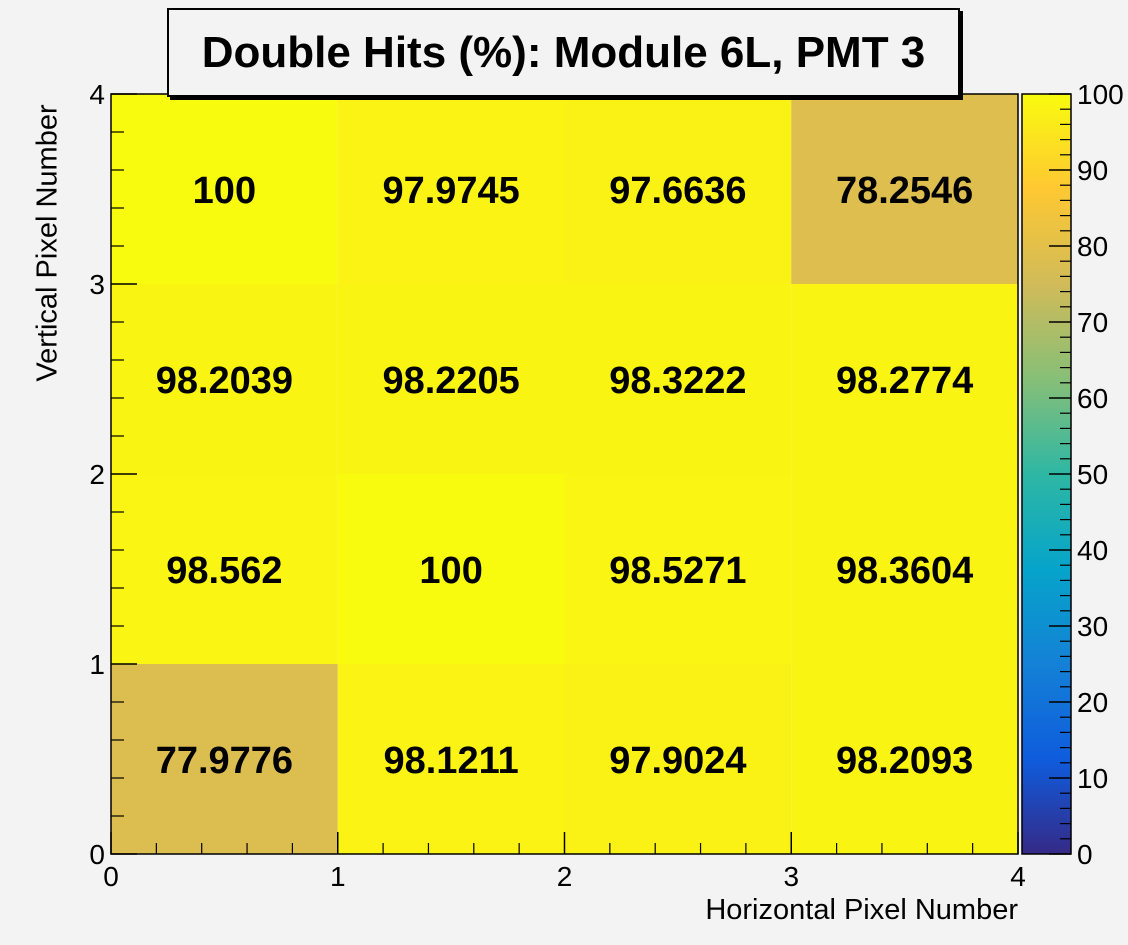 This screenshot has width=1128, height=945. Describe the element at coordinates (97, 474) in the screenshot. I see `y-tick-label: 2` at that location.